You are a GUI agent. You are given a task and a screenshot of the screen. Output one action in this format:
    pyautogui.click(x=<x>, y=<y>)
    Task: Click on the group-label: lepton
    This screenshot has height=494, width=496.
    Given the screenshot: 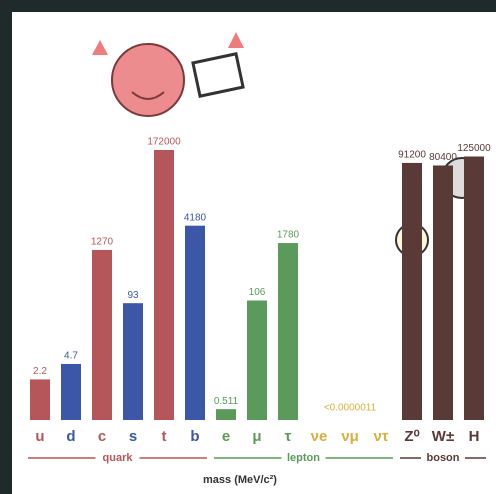 What is the action you would take?
    pyautogui.click(x=303, y=458)
    